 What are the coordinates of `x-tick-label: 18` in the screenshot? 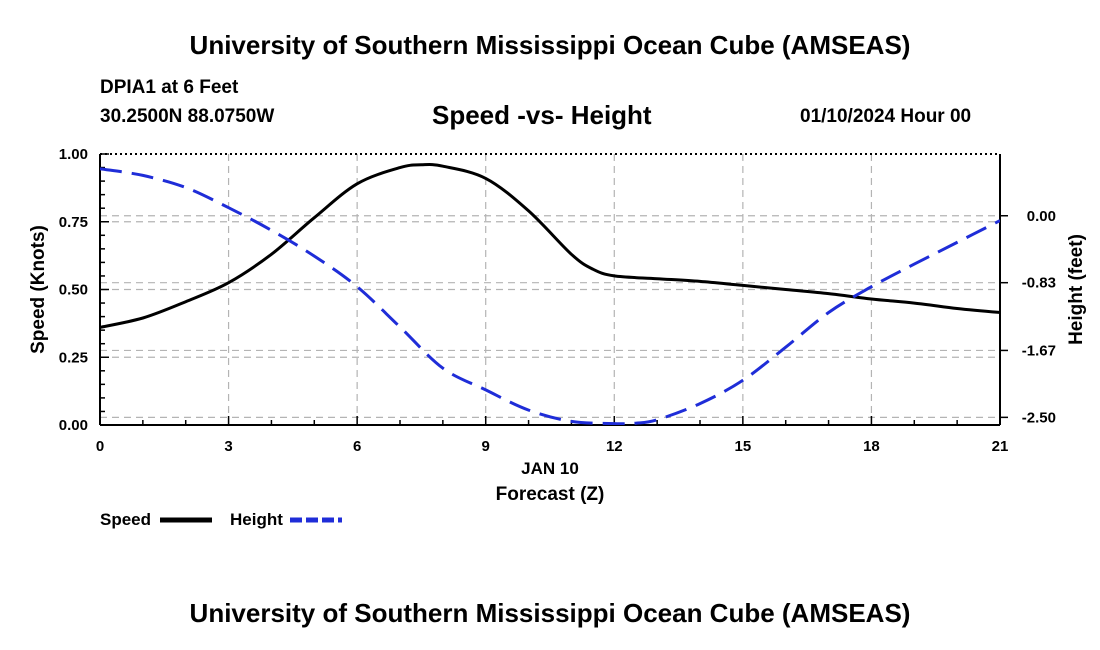 It's located at (871, 446).